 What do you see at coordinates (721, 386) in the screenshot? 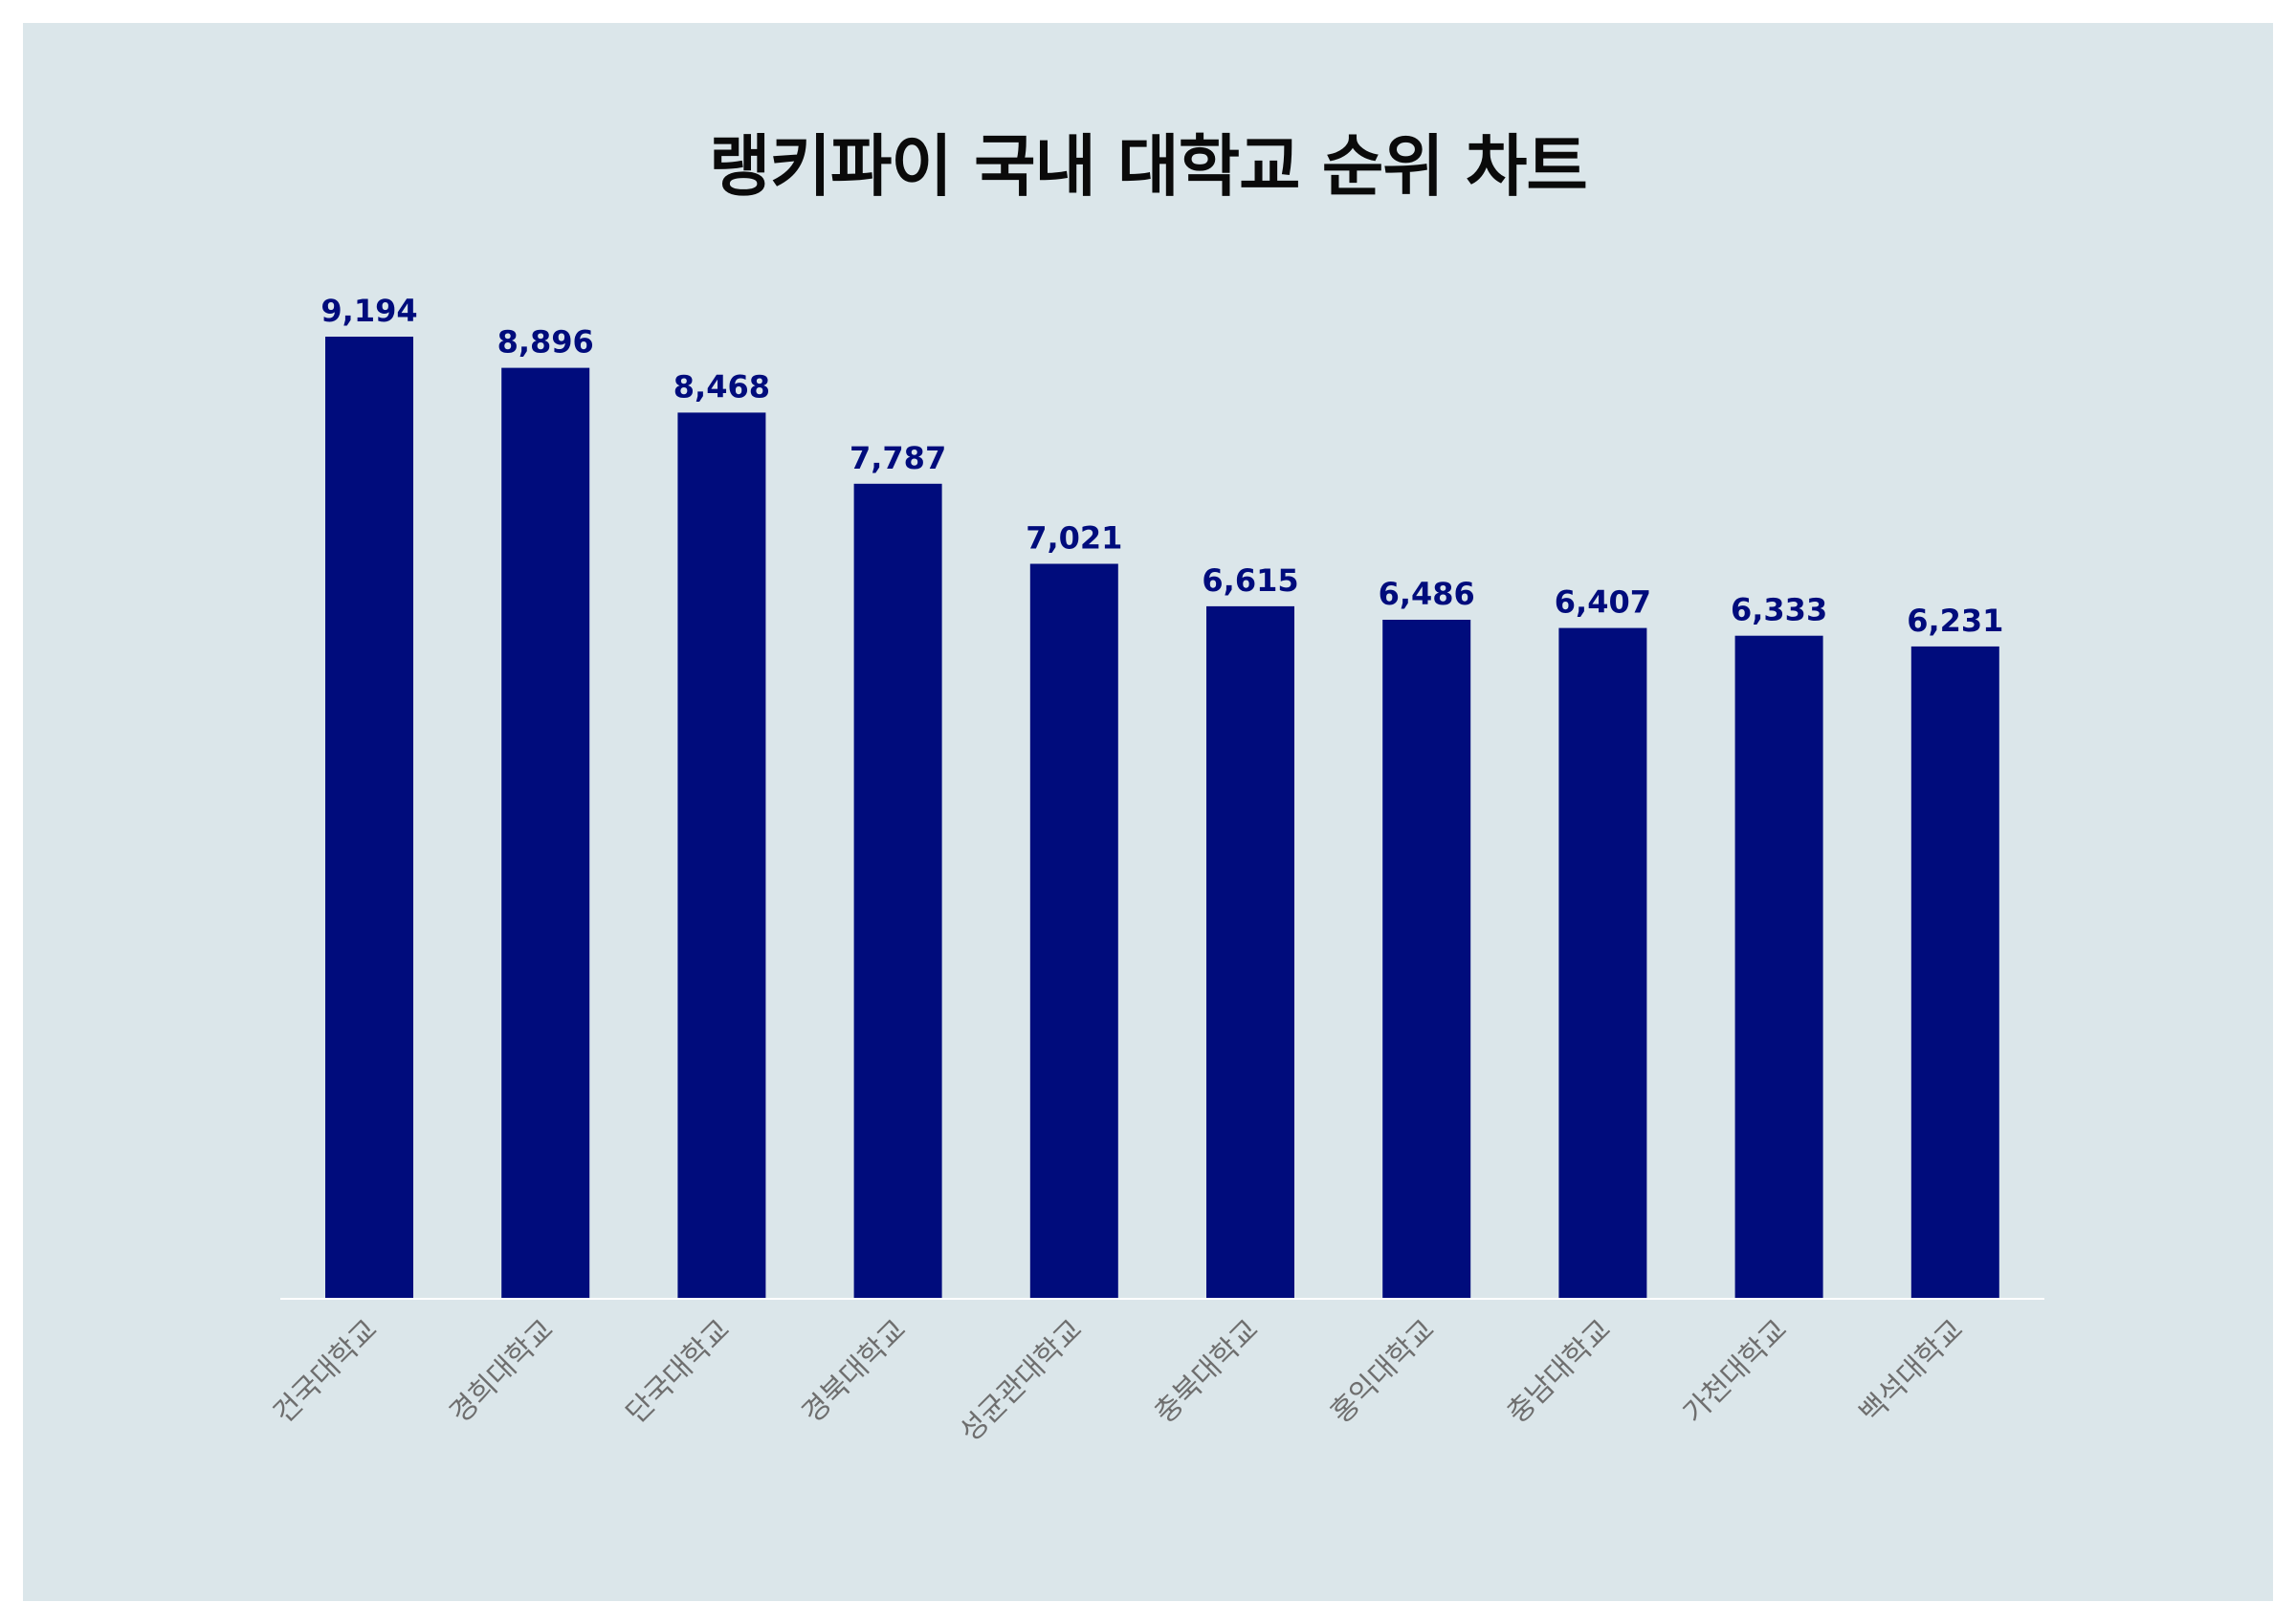
I see `value-label-3: 8,468` at bounding box center [721, 386].